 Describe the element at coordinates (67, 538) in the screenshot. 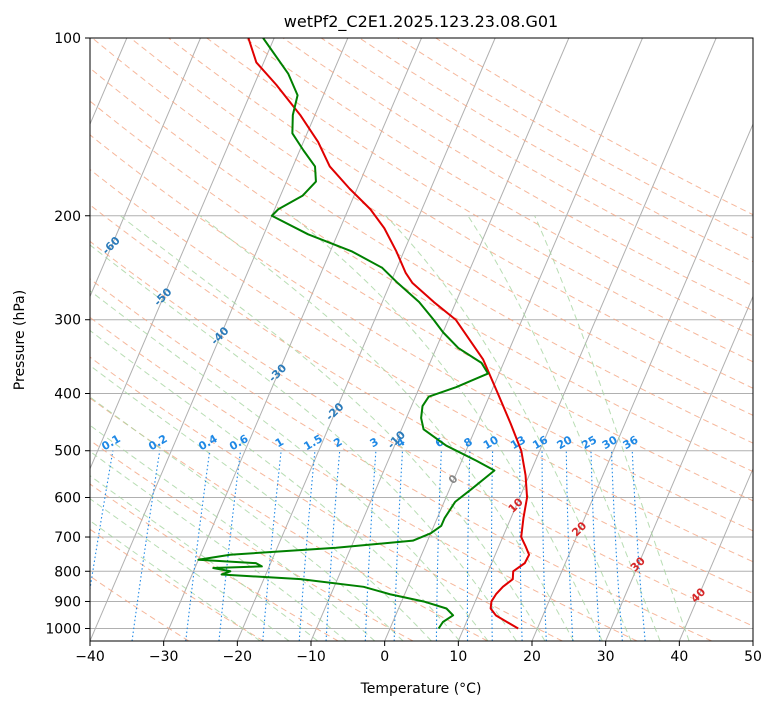

I see `y-tick-label: 700` at that location.